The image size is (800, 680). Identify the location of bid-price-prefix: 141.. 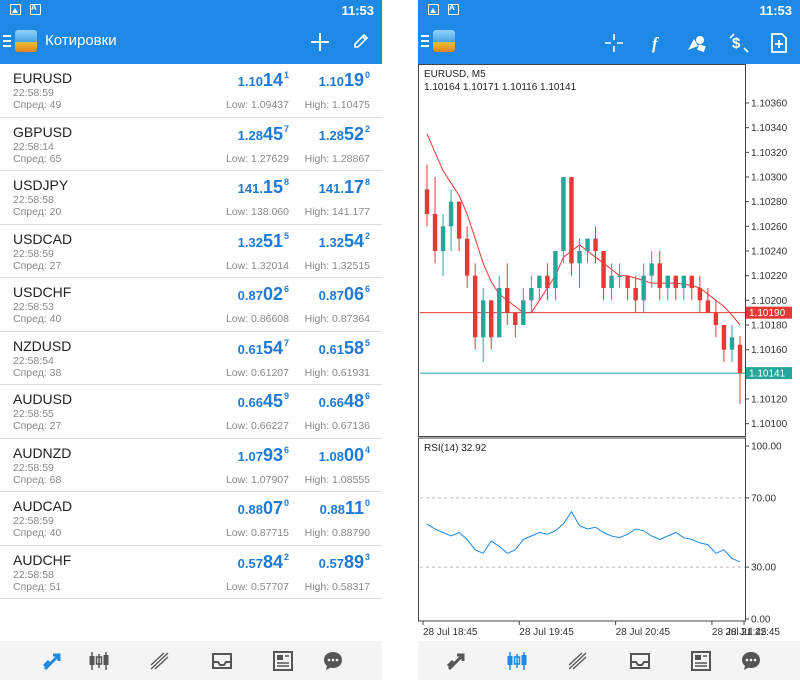
(250, 188).